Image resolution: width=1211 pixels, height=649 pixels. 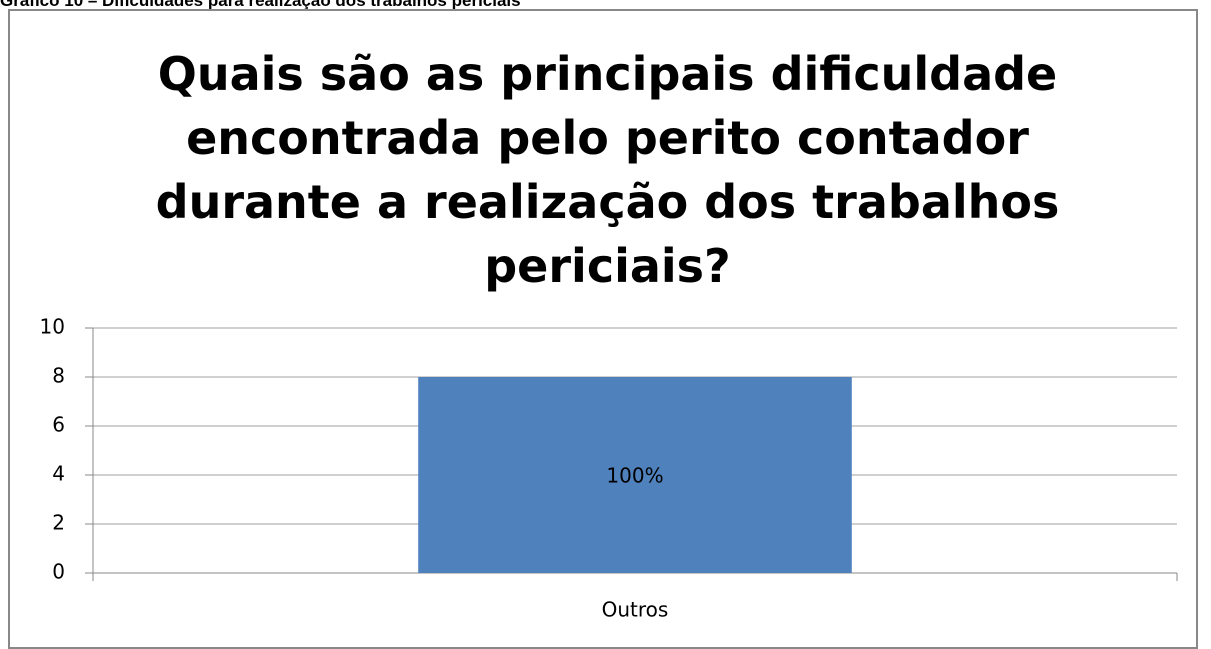 I want to click on y-tick-label: 10, so click(x=52, y=327).